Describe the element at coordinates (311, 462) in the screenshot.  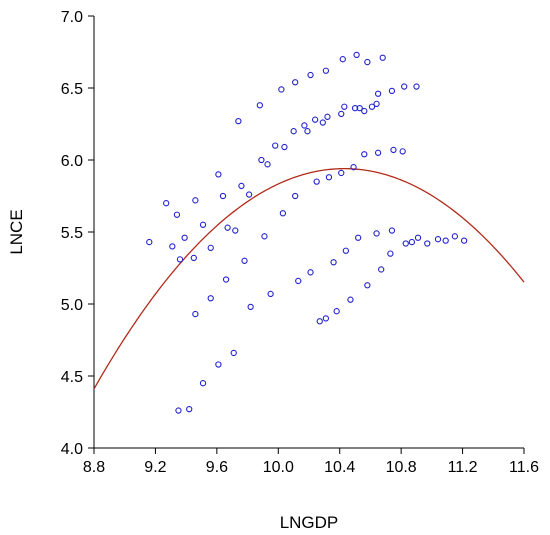
I see `x-axis-ticks: 8.8 9.2 9.6 10.0 10.4 10.8 11.2 11.6` at that location.